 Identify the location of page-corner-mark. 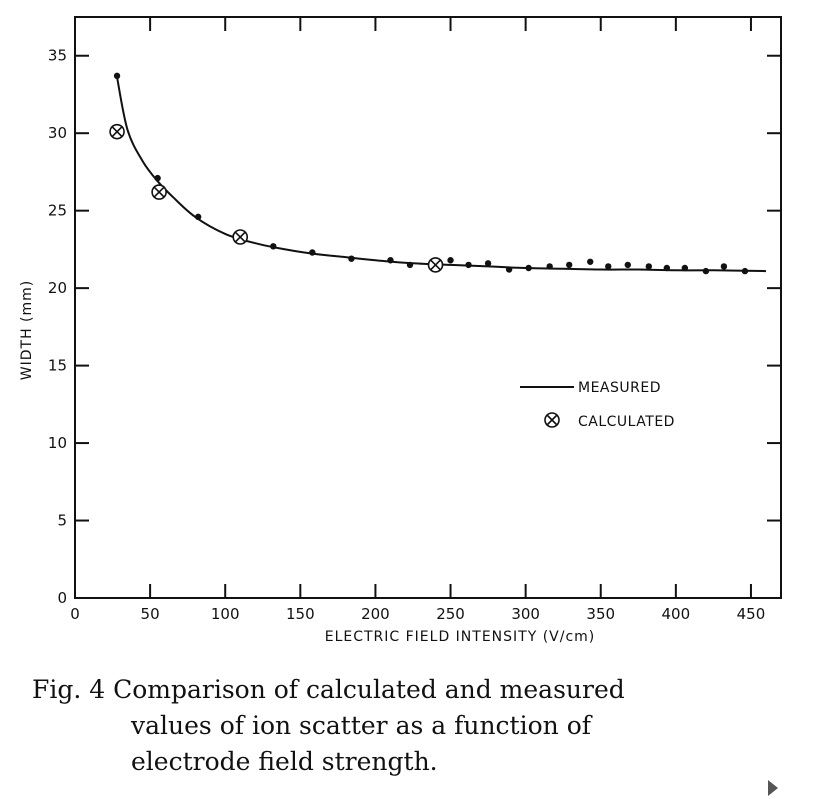
(773, 788).